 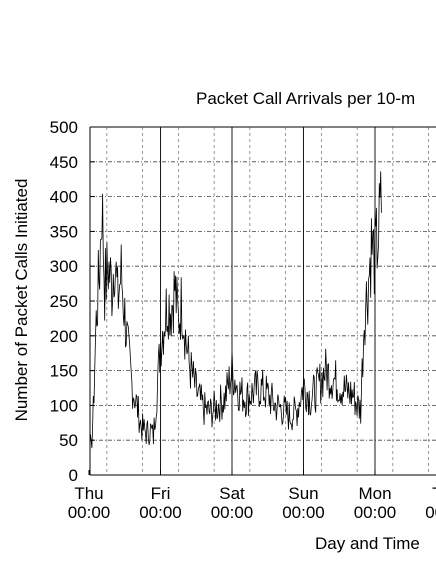 I want to click on y-tick-label-200: 200, so click(x=64, y=336).